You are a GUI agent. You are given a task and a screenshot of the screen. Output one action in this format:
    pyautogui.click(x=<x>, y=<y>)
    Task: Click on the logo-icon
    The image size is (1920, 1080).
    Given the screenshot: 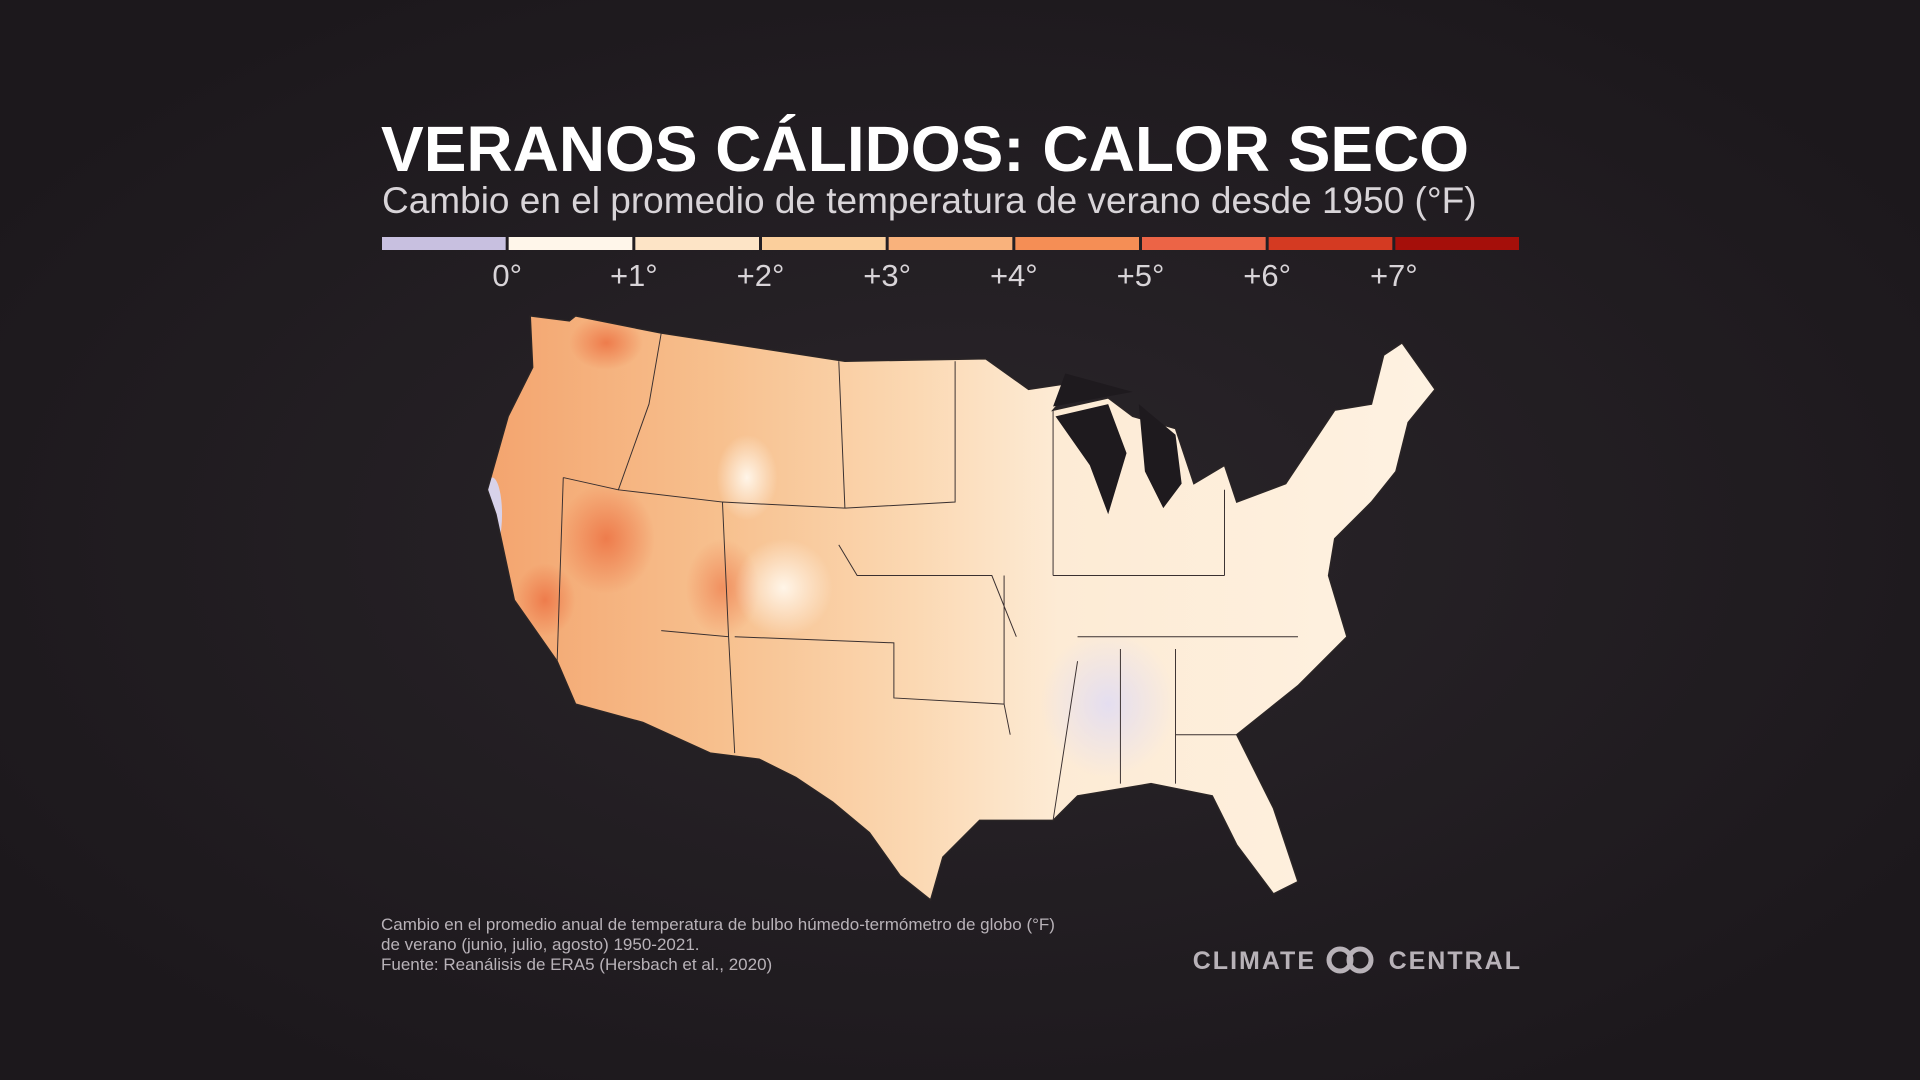 What is the action you would take?
    pyautogui.click(x=1350, y=960)
    